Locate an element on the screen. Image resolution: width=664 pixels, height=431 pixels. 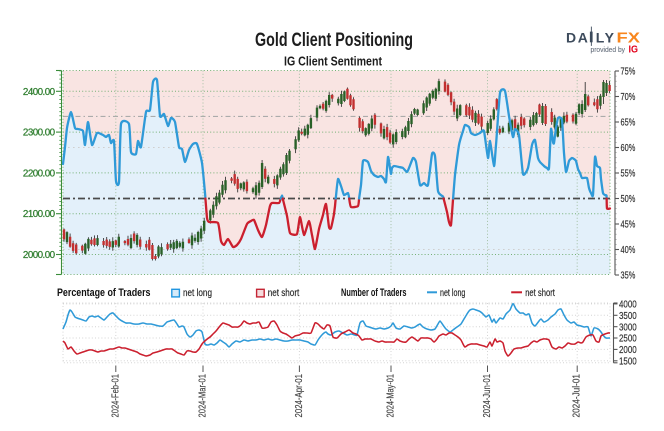
svg-text: FX is located at coordinates (629, 37).